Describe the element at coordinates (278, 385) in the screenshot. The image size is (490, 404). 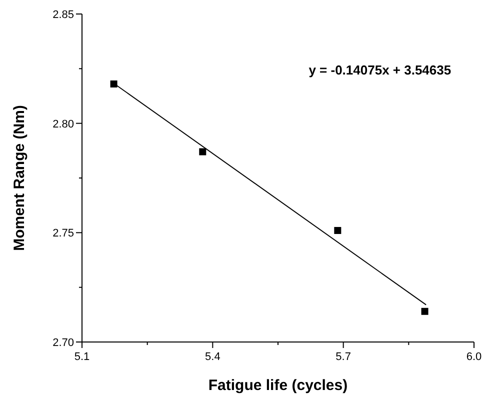
I see `x-axis-title: Fatigue life (cycles)` at that location.